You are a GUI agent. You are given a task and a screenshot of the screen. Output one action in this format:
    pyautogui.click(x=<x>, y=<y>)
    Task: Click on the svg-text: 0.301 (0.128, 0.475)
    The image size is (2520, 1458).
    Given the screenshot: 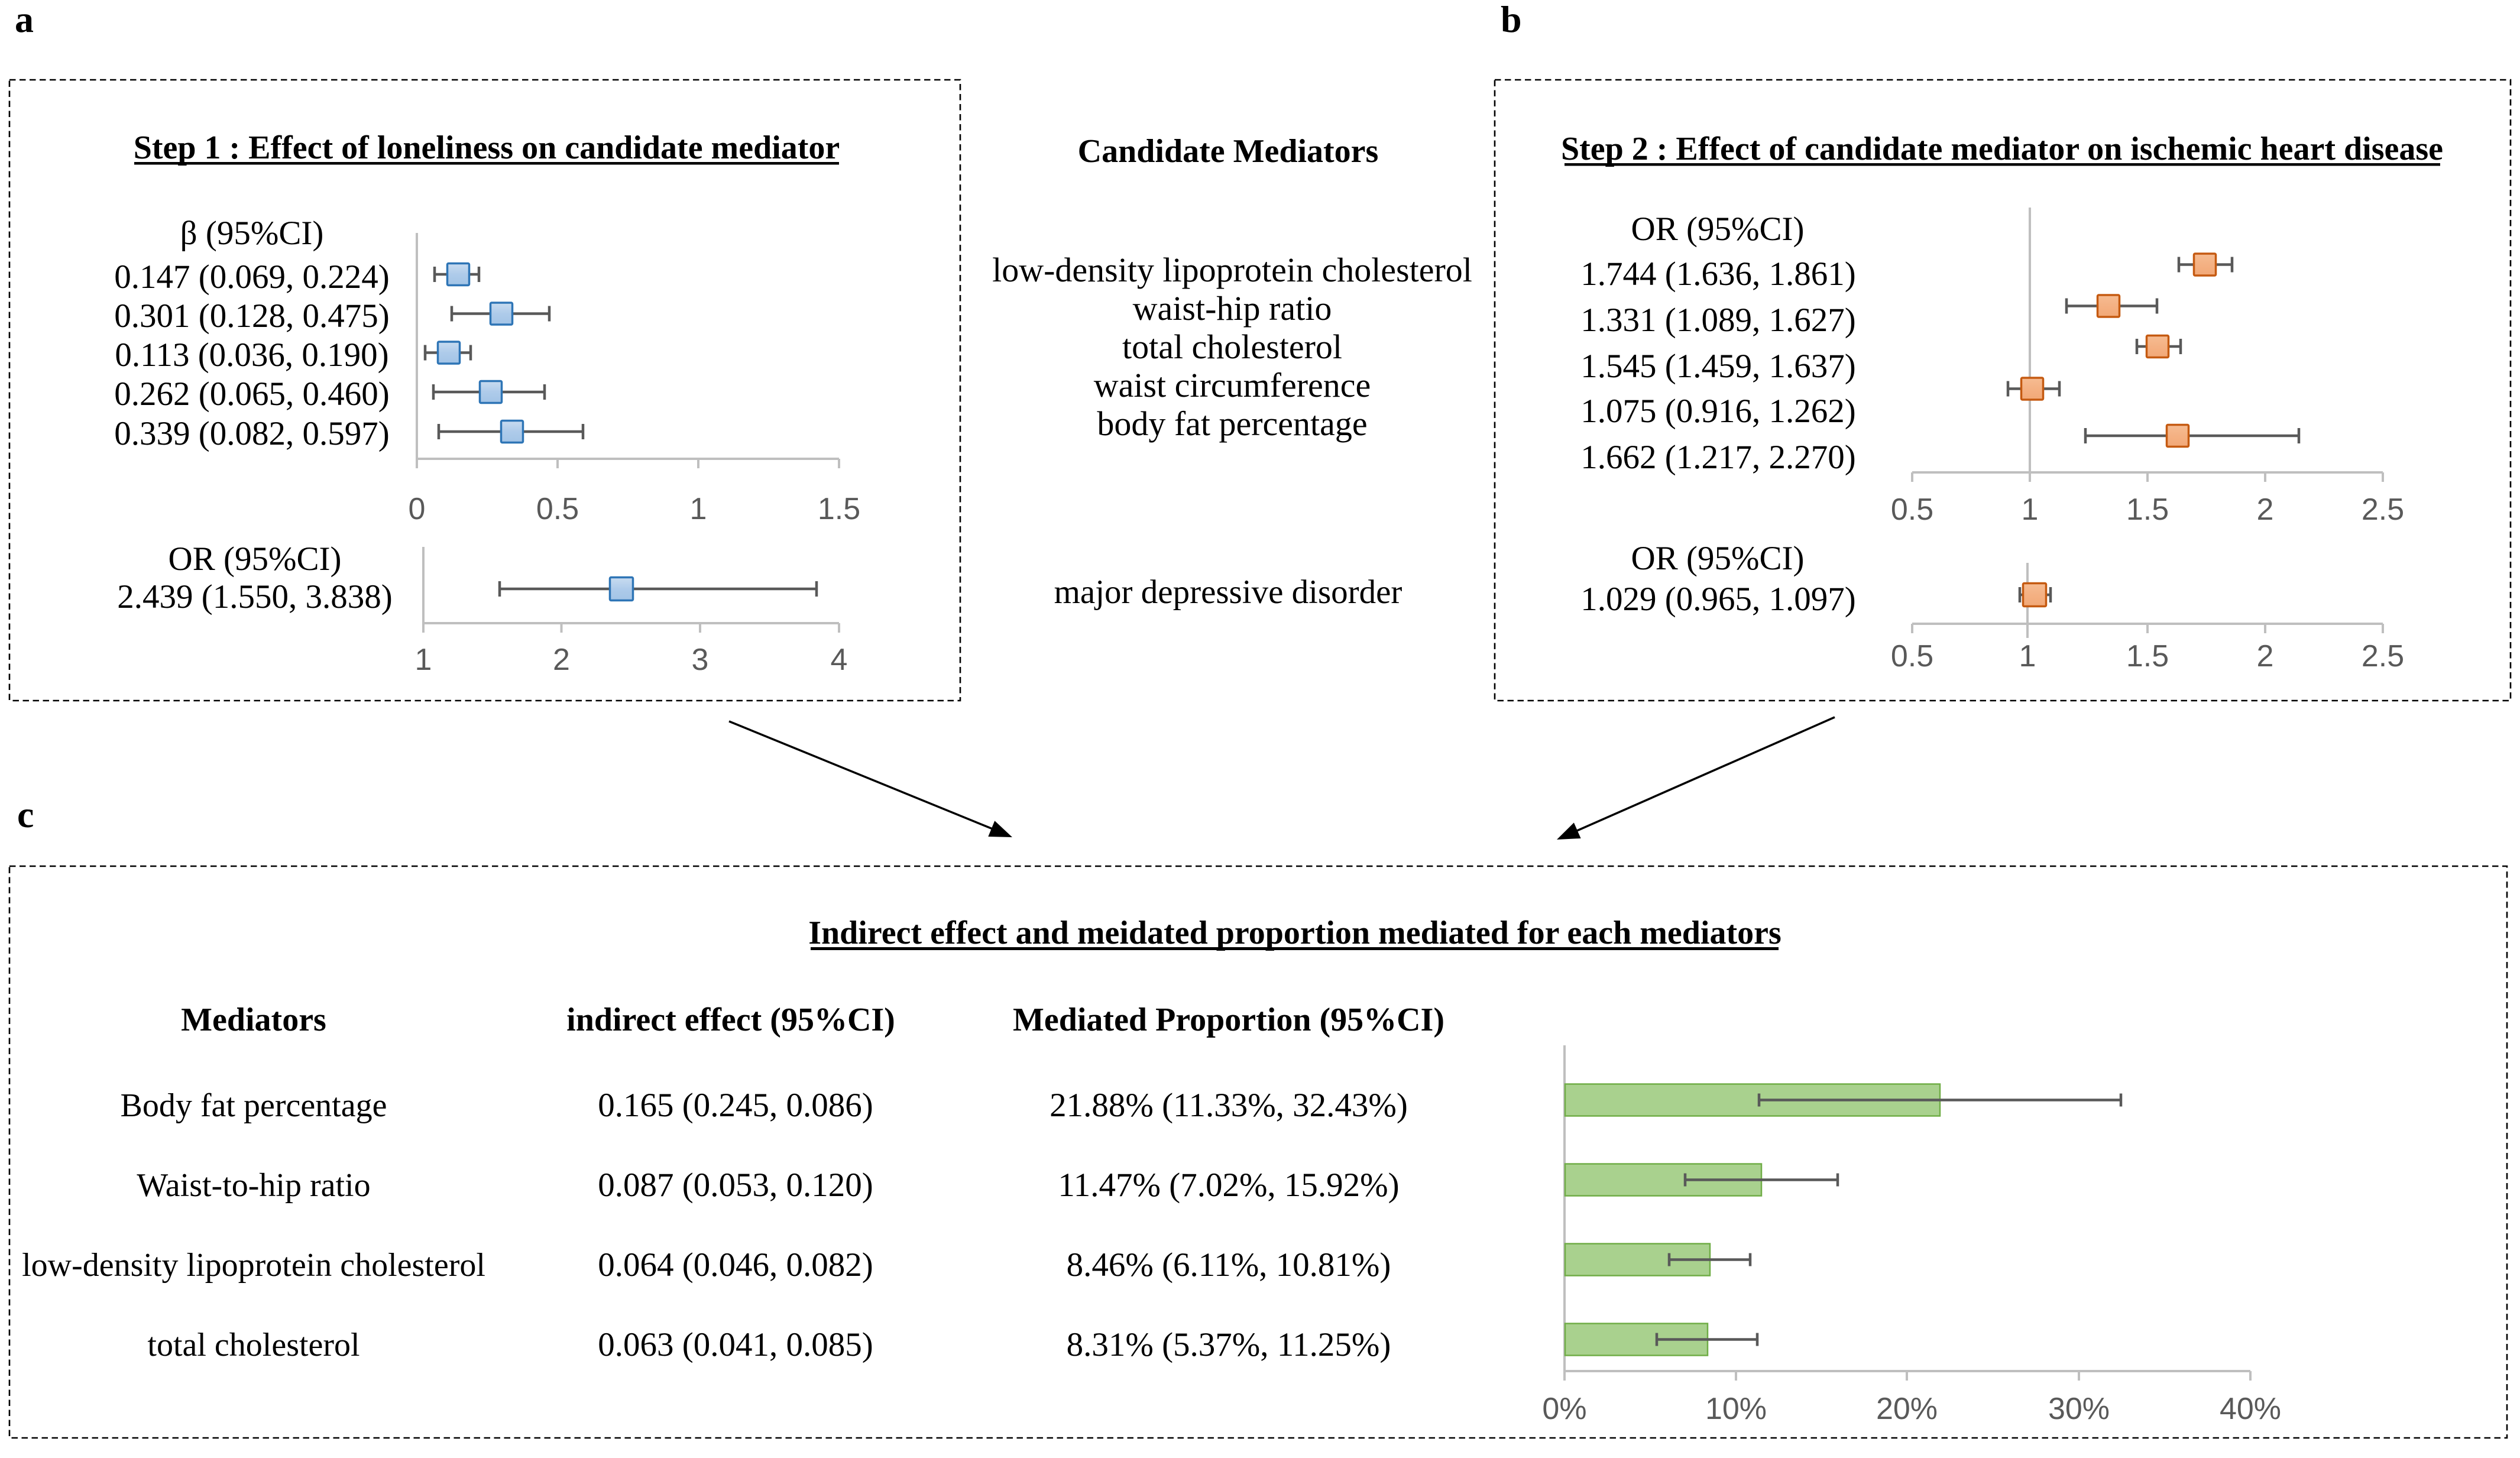 What is the action you would take?
    pyautogui.click(x=251, y=316)
    